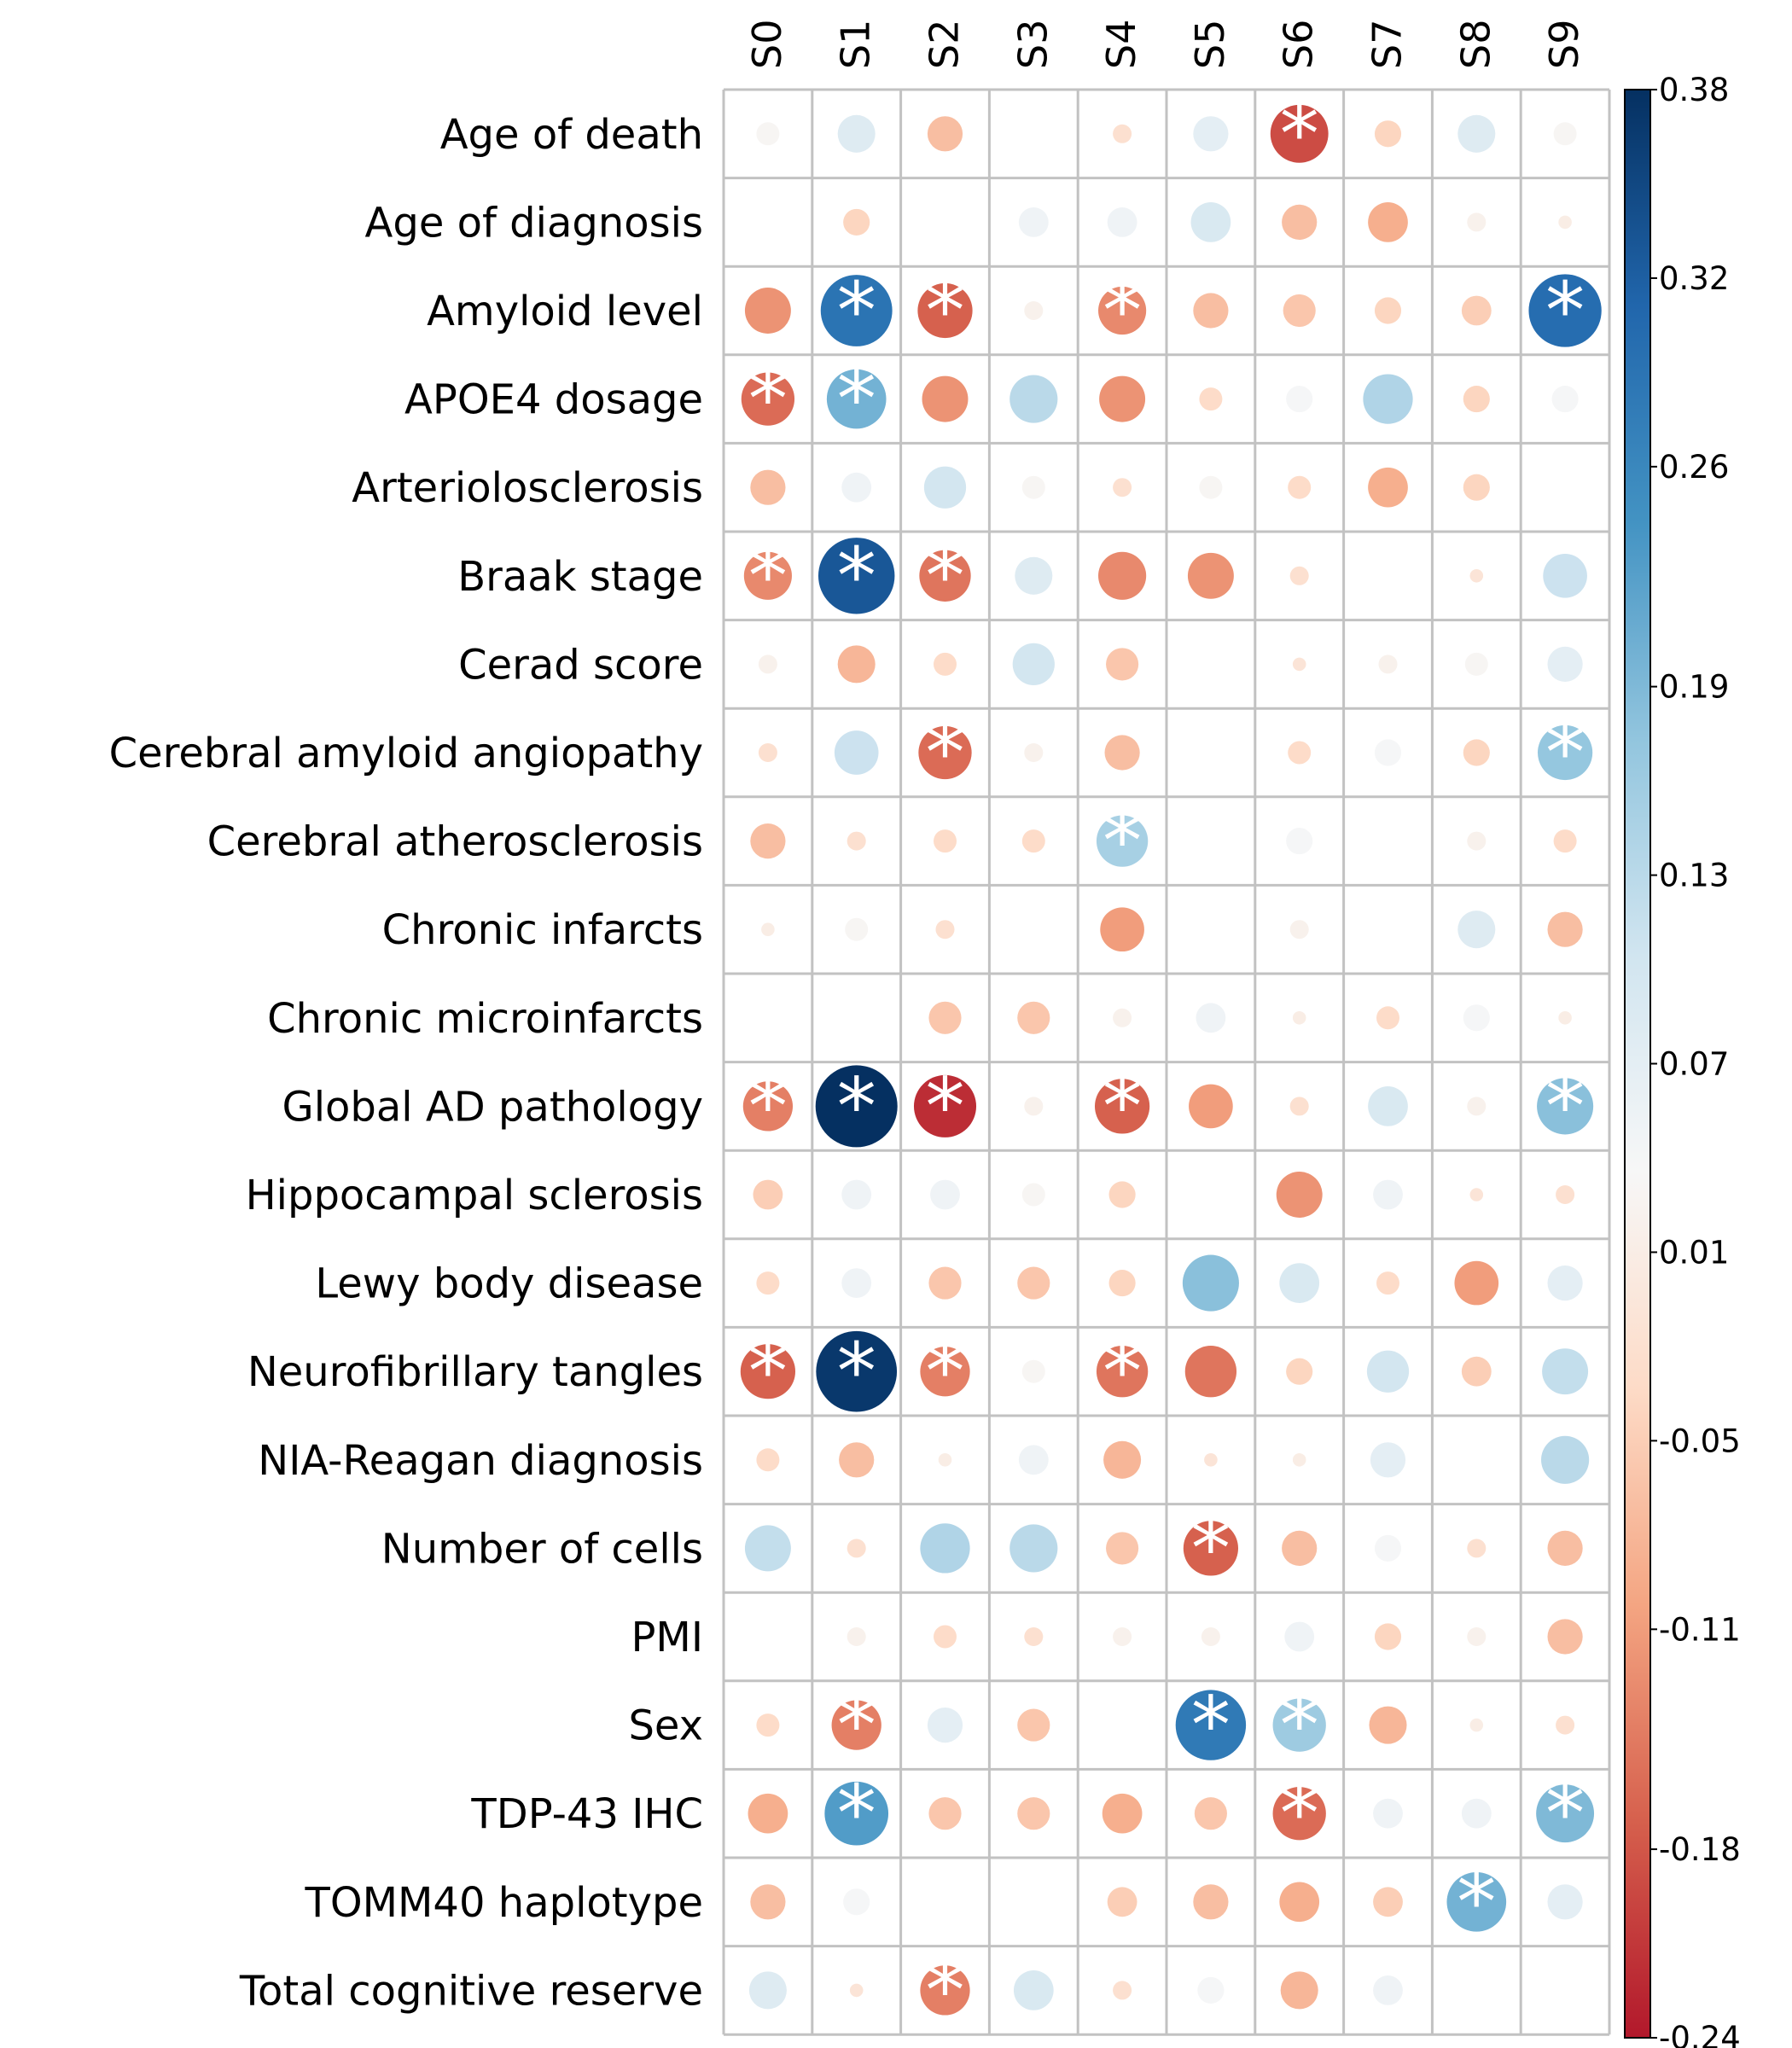 This screenshot has width=1792, height=2048. Describe the element at coordinates (1033, 1371) in the screenshot. I see `corr-circle-neurofibrillary-tangles-s3` at that location.